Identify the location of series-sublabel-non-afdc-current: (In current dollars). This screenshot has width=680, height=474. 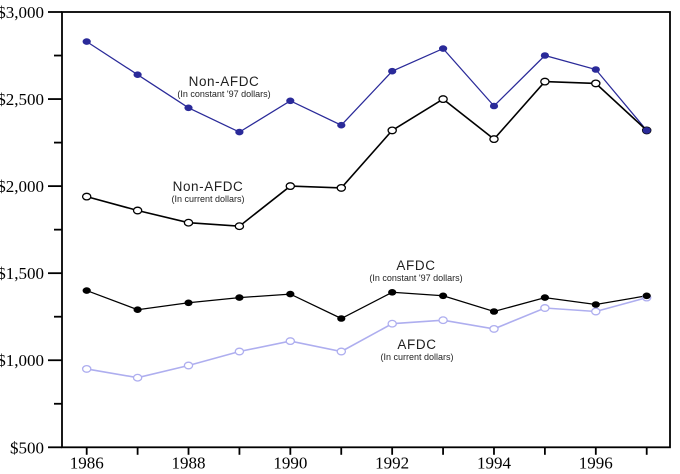
(207, 199).